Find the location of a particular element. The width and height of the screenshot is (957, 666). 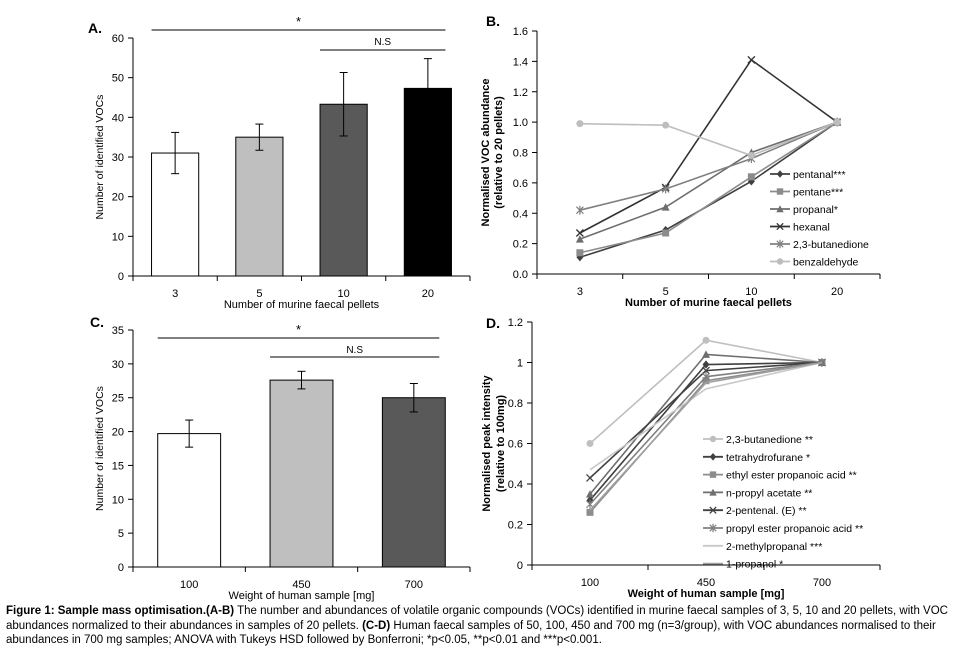

chart3-y-tick-label: 5 is located at coordinates (121, 534).